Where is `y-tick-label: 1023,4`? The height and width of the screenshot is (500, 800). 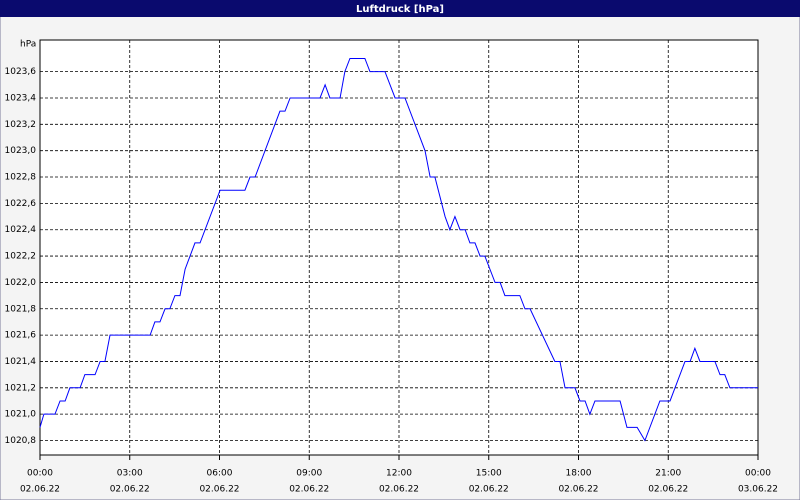
y-tick-label: 1023,4 is located at coordinates (21, 98).